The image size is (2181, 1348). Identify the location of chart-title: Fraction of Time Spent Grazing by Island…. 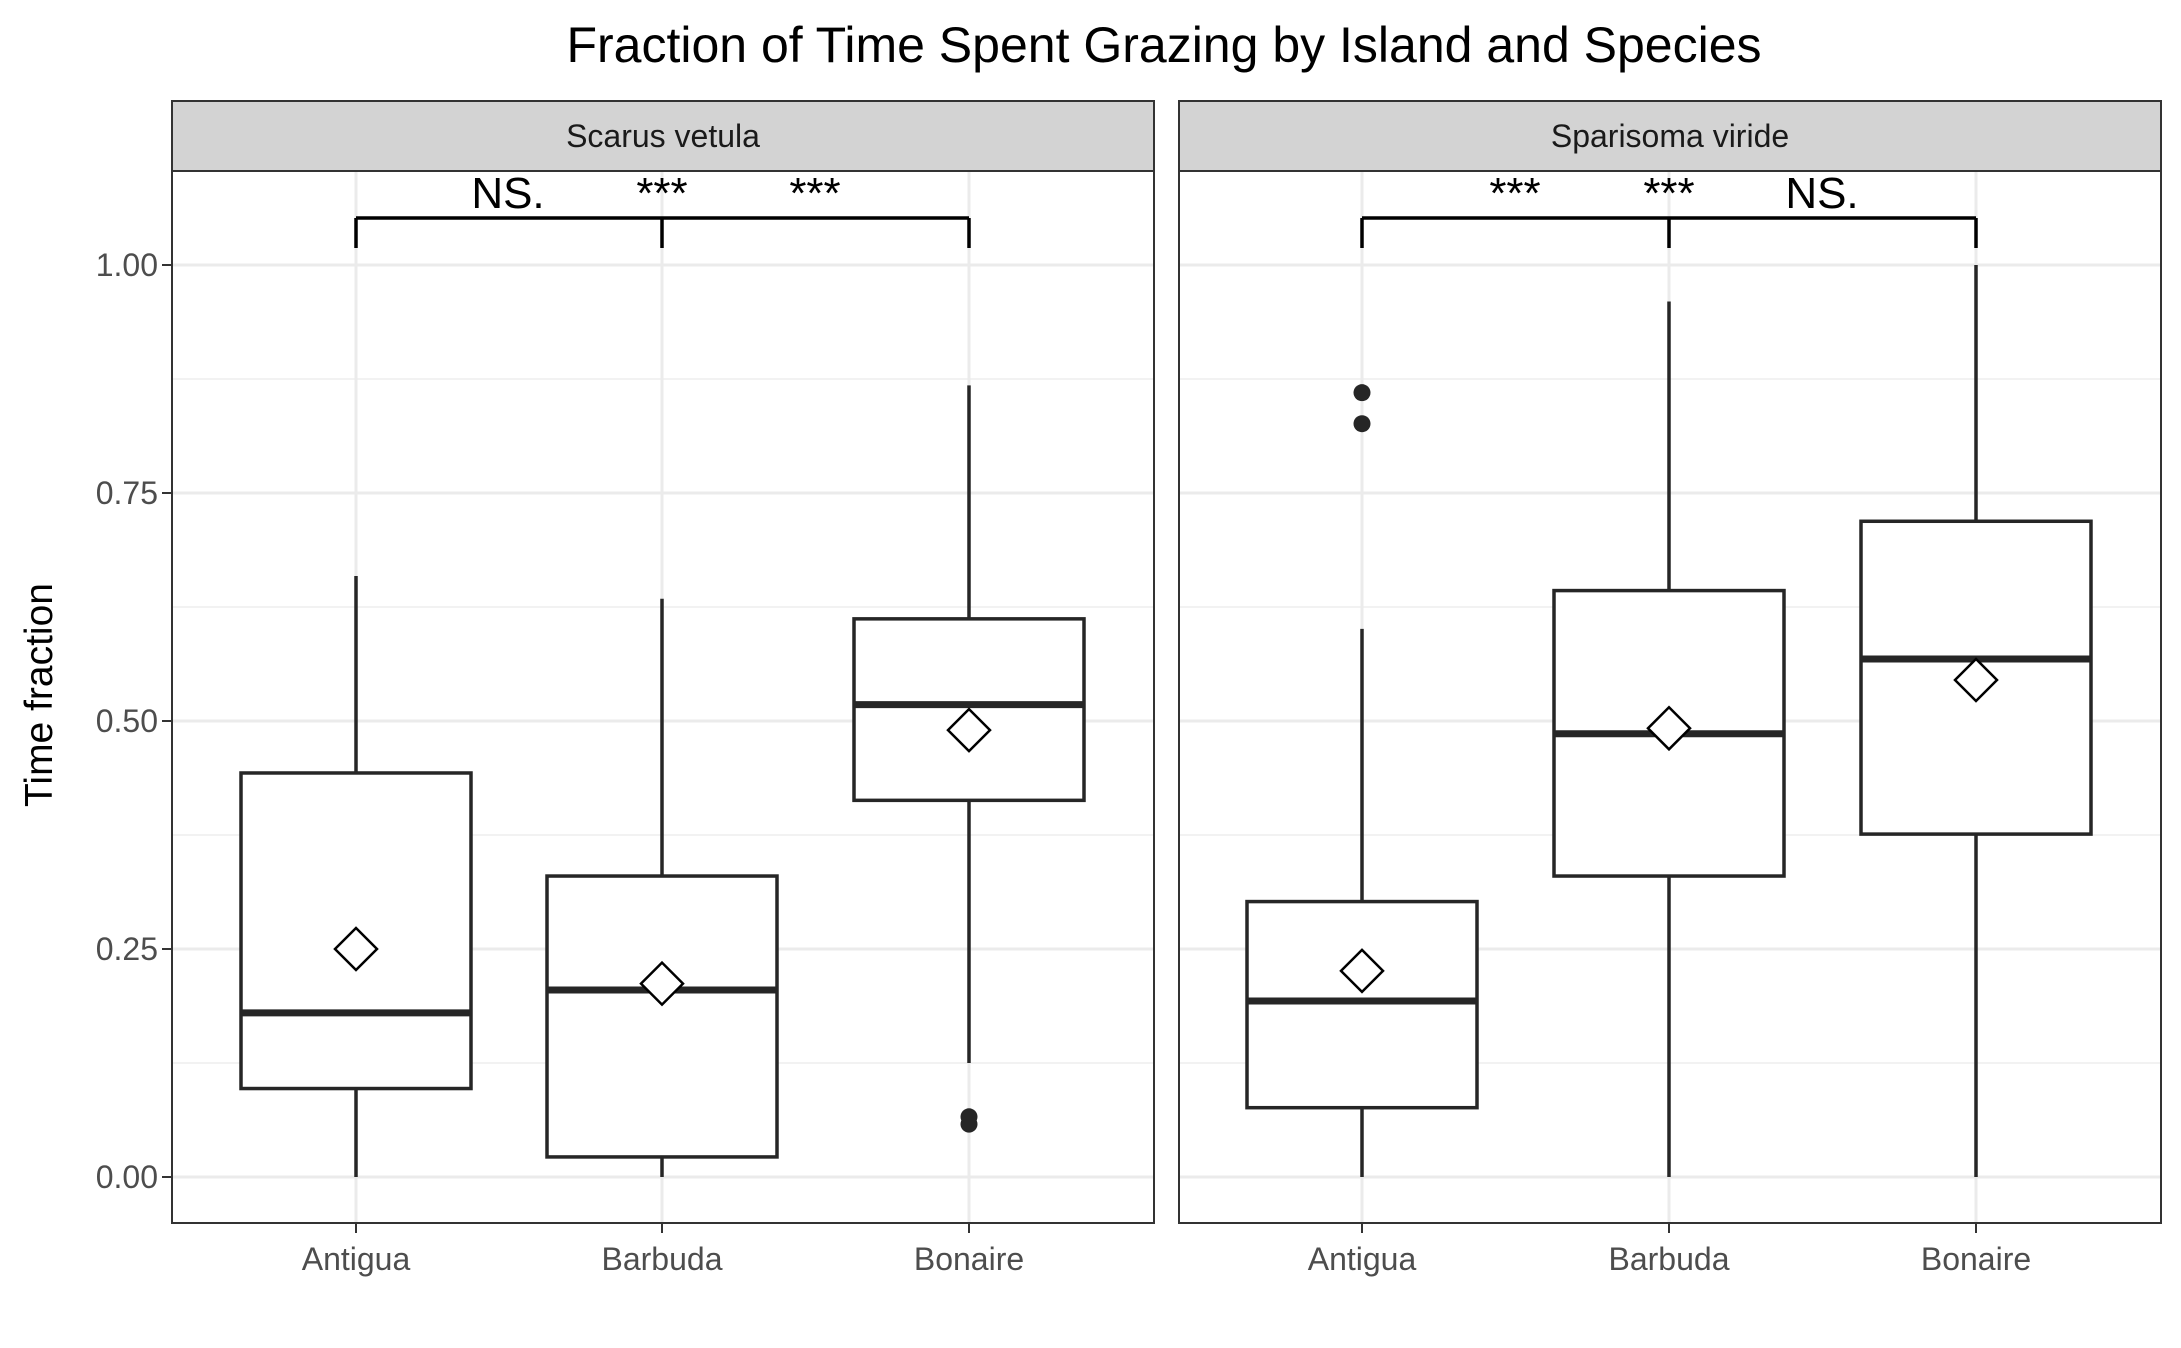
(1163, 45).